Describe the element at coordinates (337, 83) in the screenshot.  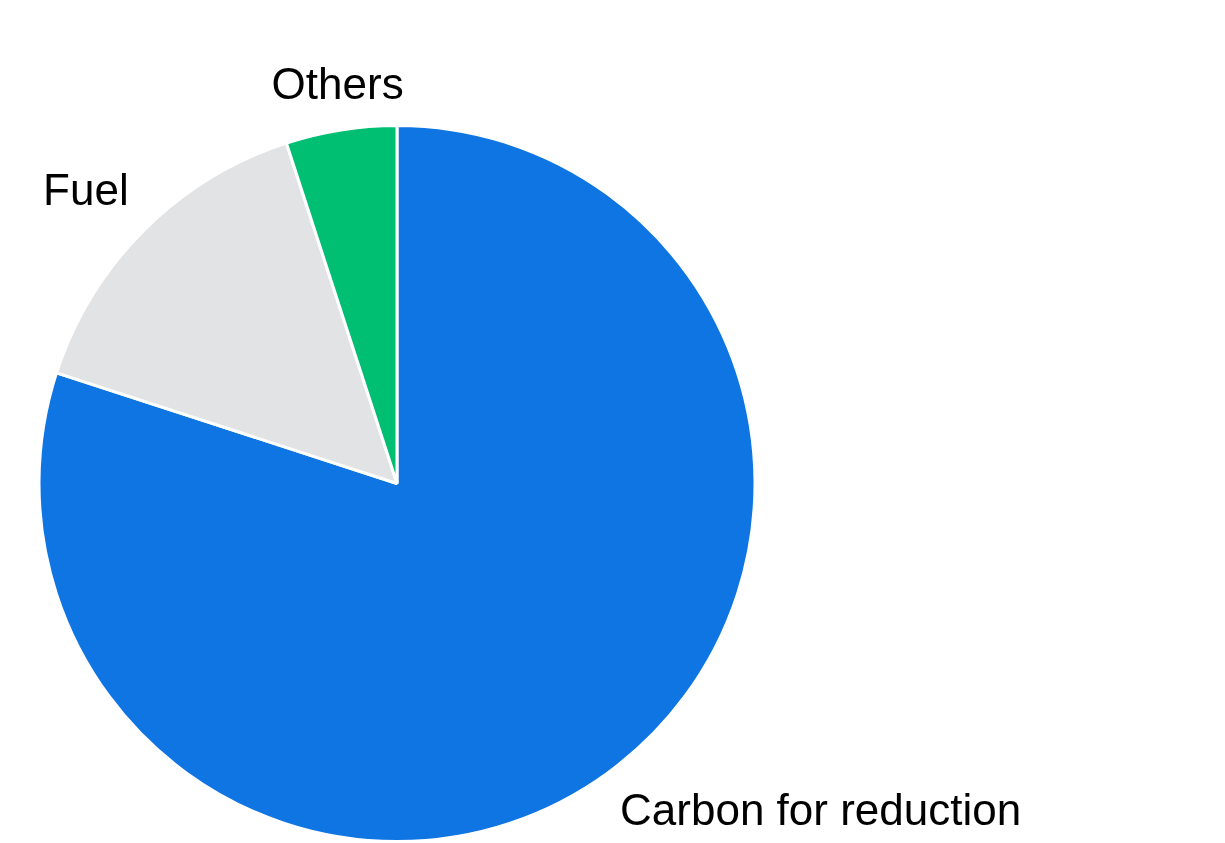
I see `slice-label: Others` at that location.